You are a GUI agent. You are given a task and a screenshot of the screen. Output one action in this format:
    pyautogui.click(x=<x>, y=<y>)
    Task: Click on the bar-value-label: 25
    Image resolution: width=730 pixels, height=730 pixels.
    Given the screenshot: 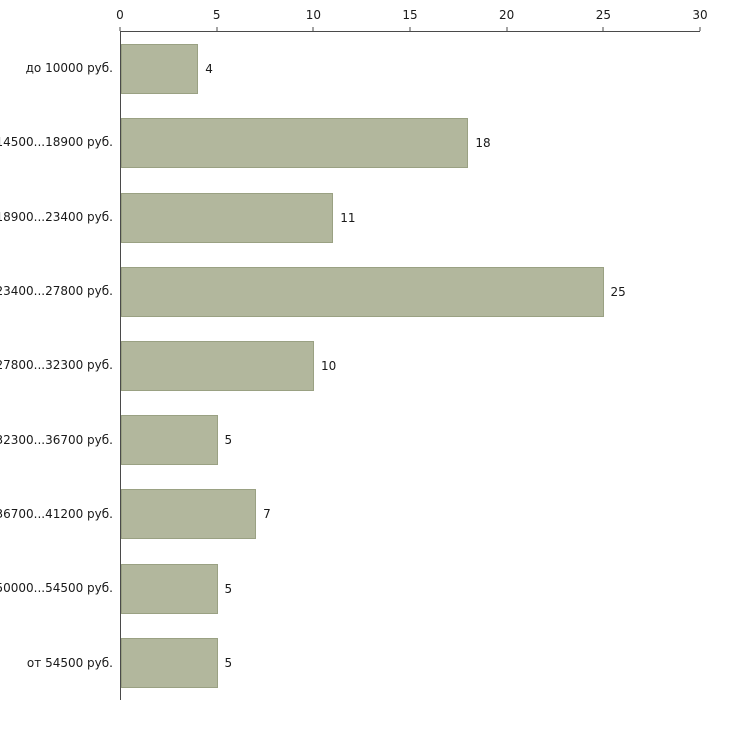 What is the action you would take?
    pyautogui.click(x=618, y=291)
    